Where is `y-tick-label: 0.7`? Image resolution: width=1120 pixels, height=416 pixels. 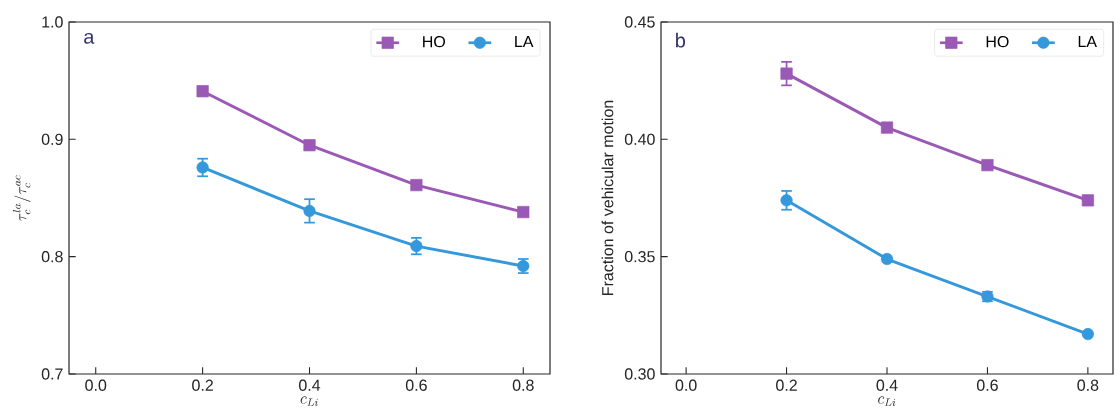
y-tick-label: 0.7 is located at coordinates (52, 374).